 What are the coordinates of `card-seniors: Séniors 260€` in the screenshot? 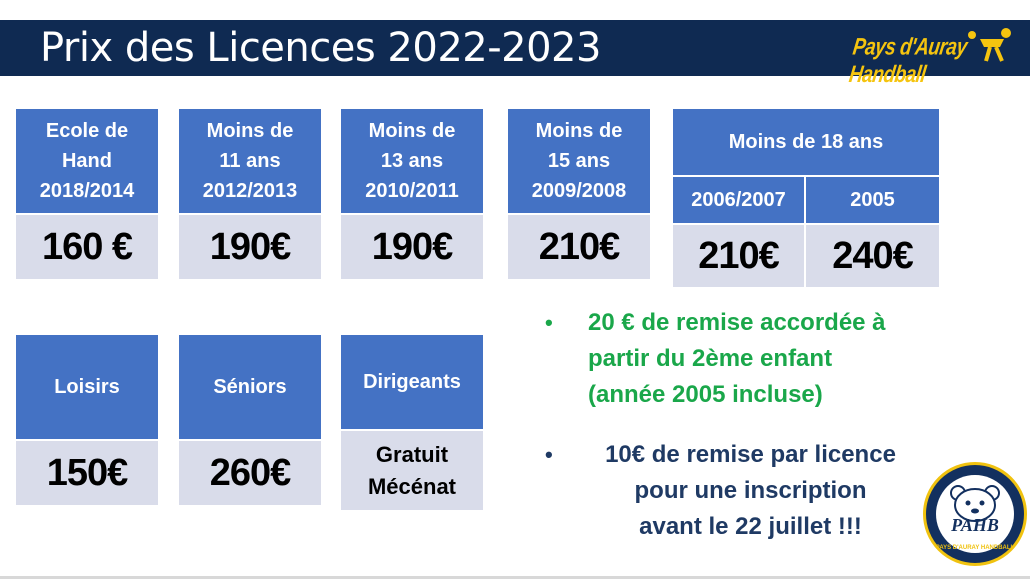 It's located at (250, 420).